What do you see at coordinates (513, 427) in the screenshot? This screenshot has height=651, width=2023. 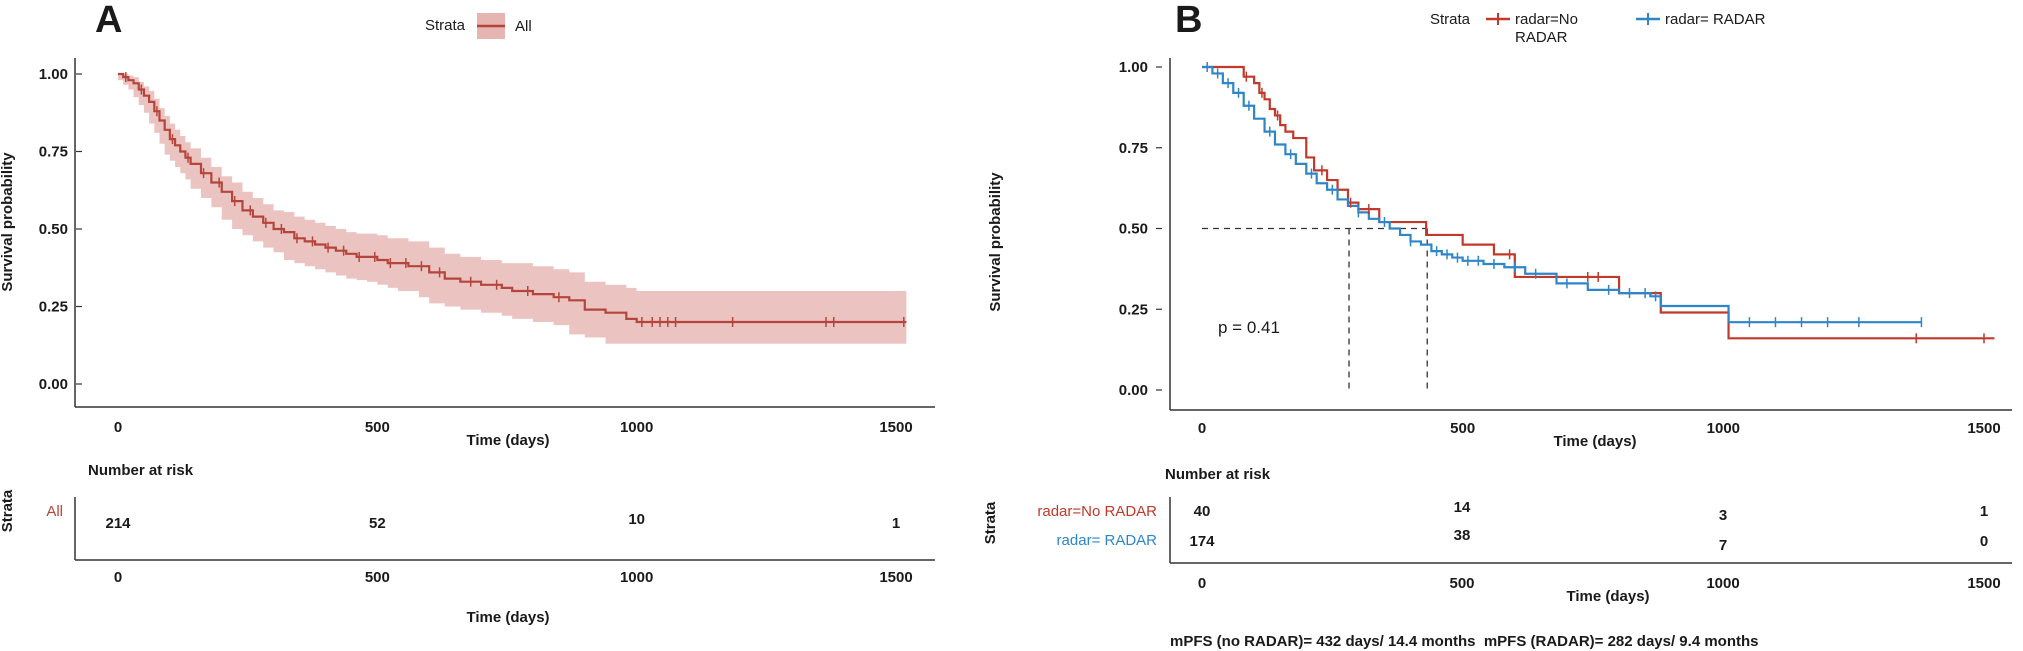 I see `panel-a-x-ticks: 0 500 1000 1500` at bounding box center [513, 427].